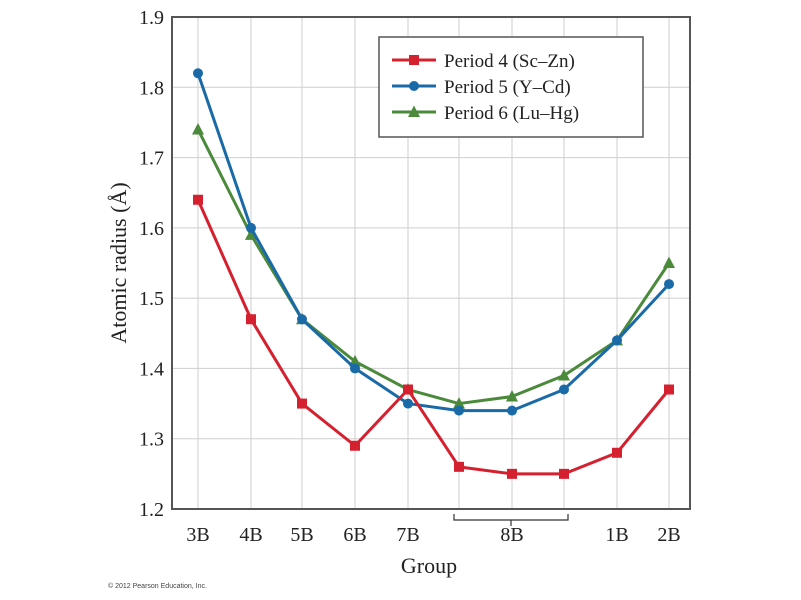 The width and height of the screenshot is (801, 600). Describe the element at coordinates (301, 535) in the screenshot. I see `x-tick-label: 5B` at that location.